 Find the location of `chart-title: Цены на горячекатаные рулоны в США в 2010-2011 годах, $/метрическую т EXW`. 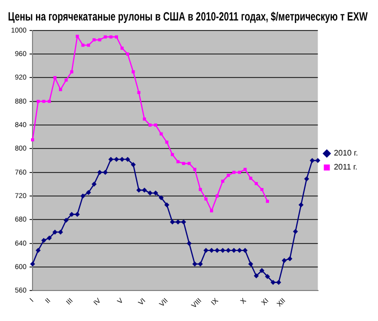

chart-title: Цены на горячекатаные рулоны в США в 2010-2011 годах, $/метрическую т EXW is located at coordinates (188, 17).